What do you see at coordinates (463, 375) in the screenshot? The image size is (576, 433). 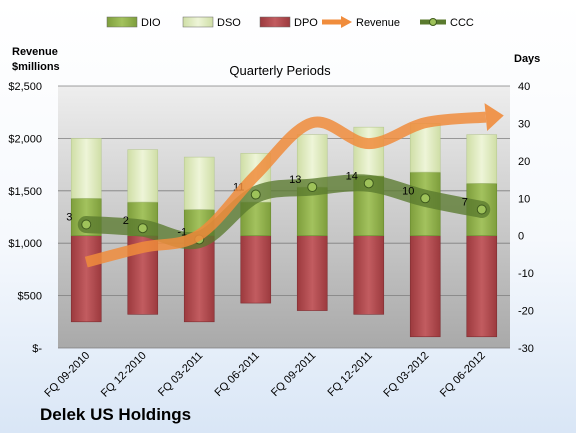 I see `x-tick-label: FQ 06-2012` at bounding box center [463, 375].